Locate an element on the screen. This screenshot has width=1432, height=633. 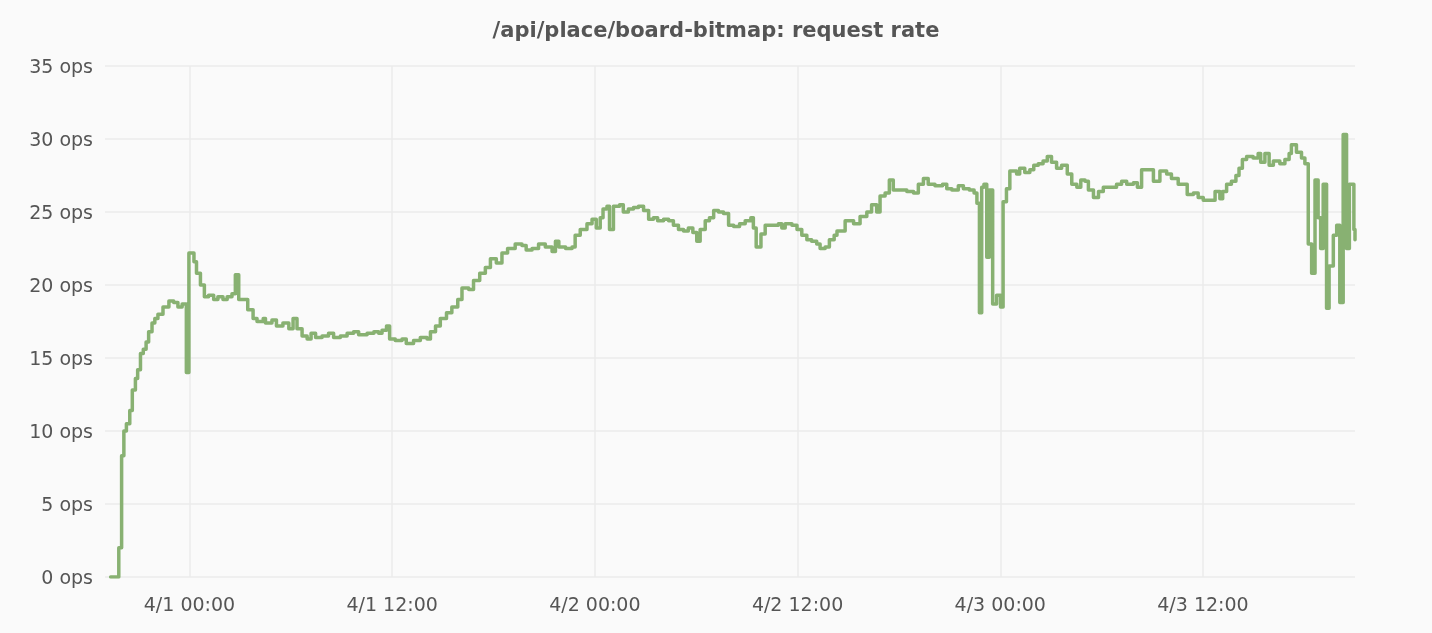
x-tick-label: 4/3 00:00 is located at coordinates (1000, 603).